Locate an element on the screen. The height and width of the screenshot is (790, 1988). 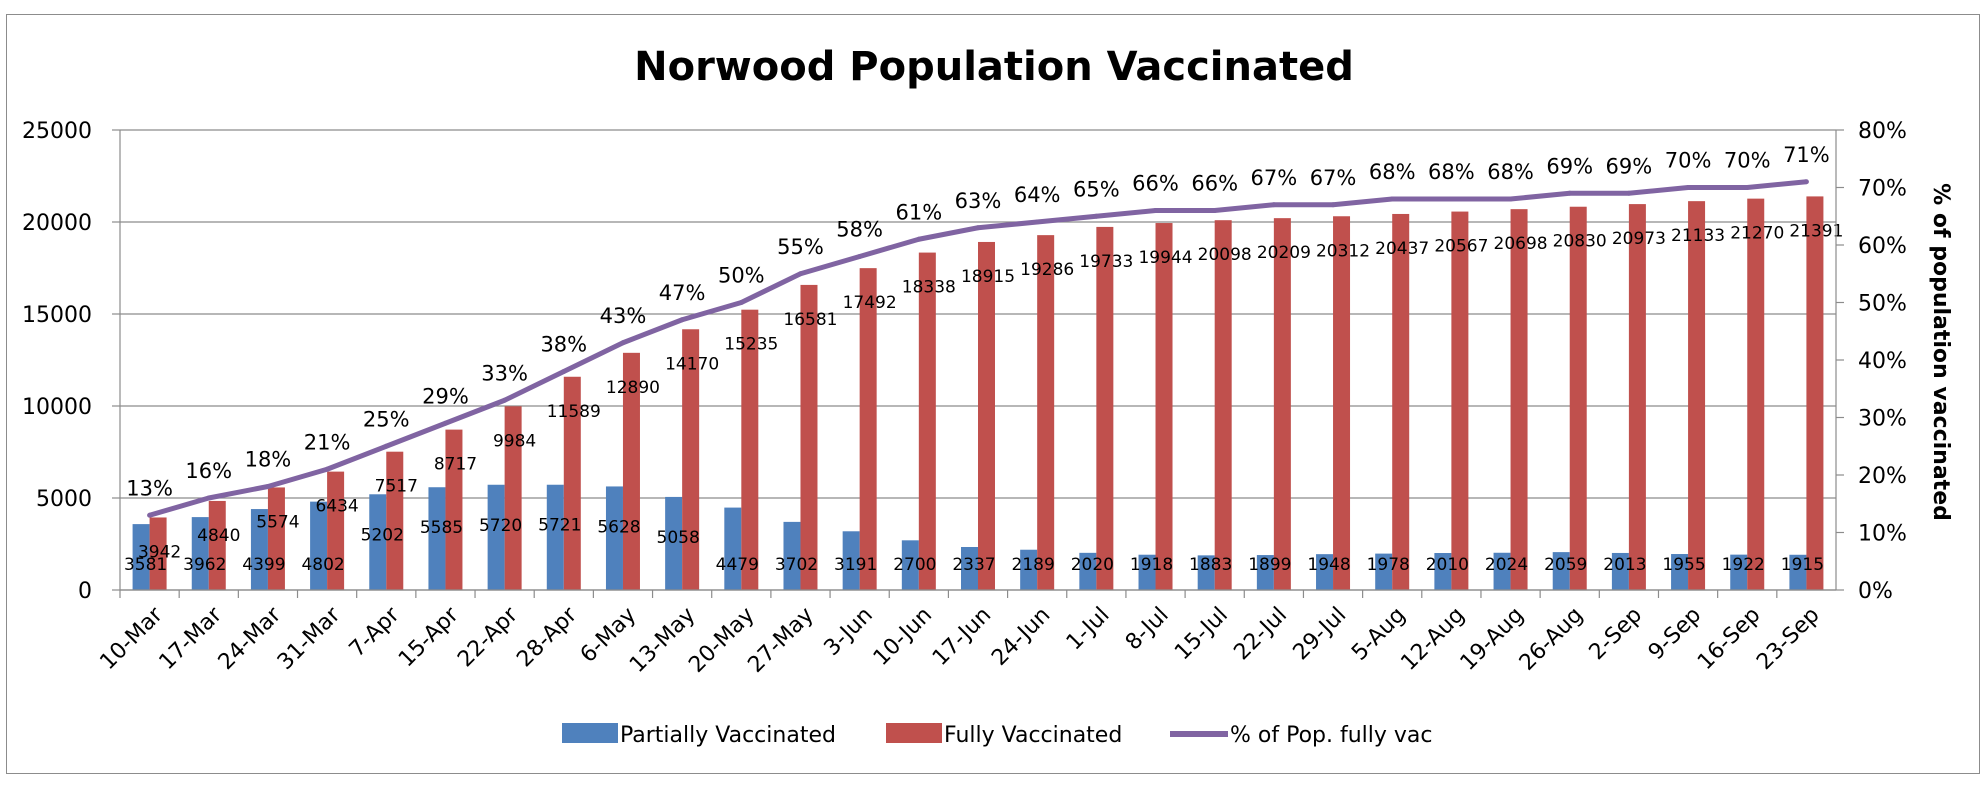
percent-label: 47% is located at coordinates (682, 293).